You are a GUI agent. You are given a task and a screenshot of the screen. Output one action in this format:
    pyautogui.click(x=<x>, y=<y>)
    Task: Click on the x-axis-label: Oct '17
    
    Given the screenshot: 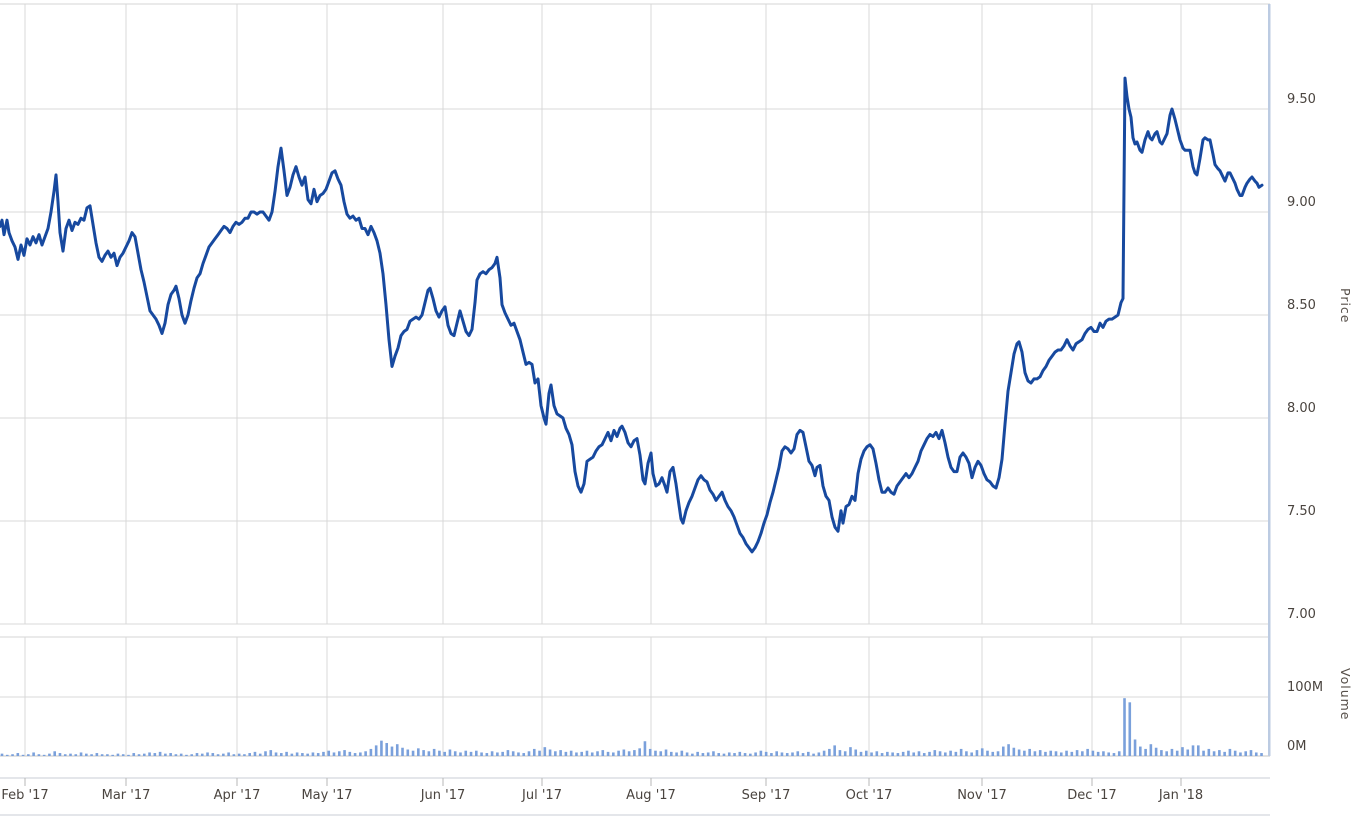 What is the action you would take?
    pyautogui.click(x=869, y=795)
    